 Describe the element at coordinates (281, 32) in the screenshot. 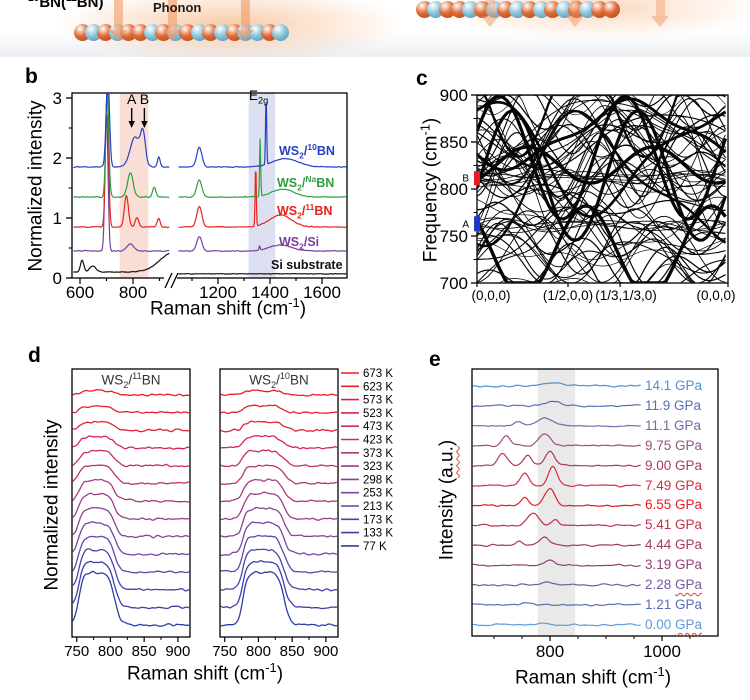

I see `nitrogen-atom` at that location.